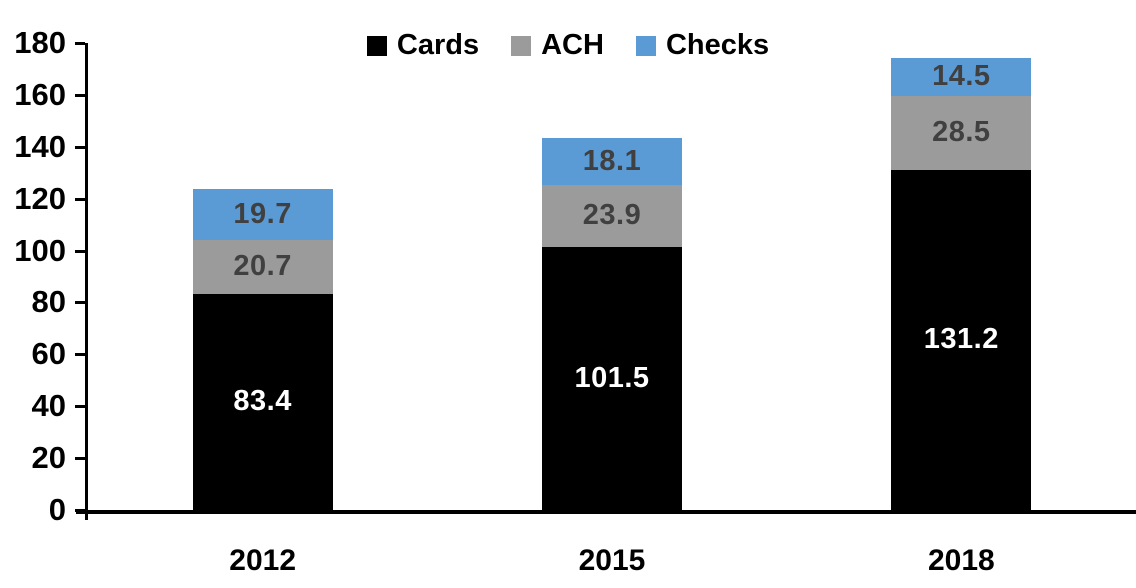 Image resolution: width=1136 pixels, height=588 pixels. What do you see at coordinates (606, 512) in the screenshot?
I see `x-axis-line` at bounding box center [606, 512].